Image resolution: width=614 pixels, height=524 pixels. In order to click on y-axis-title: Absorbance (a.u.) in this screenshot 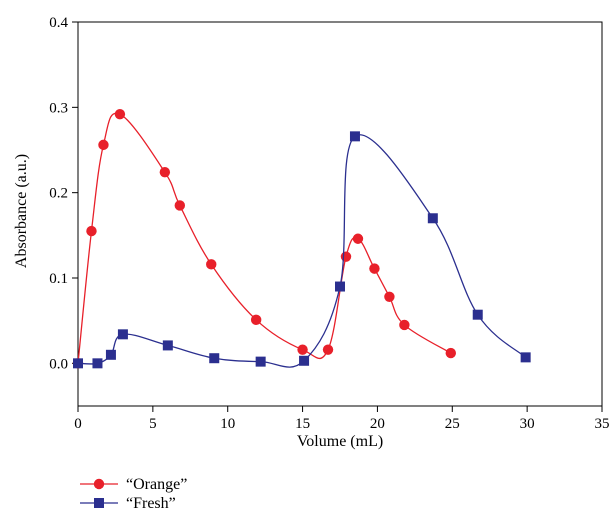, I will do `click(21, 211)`.